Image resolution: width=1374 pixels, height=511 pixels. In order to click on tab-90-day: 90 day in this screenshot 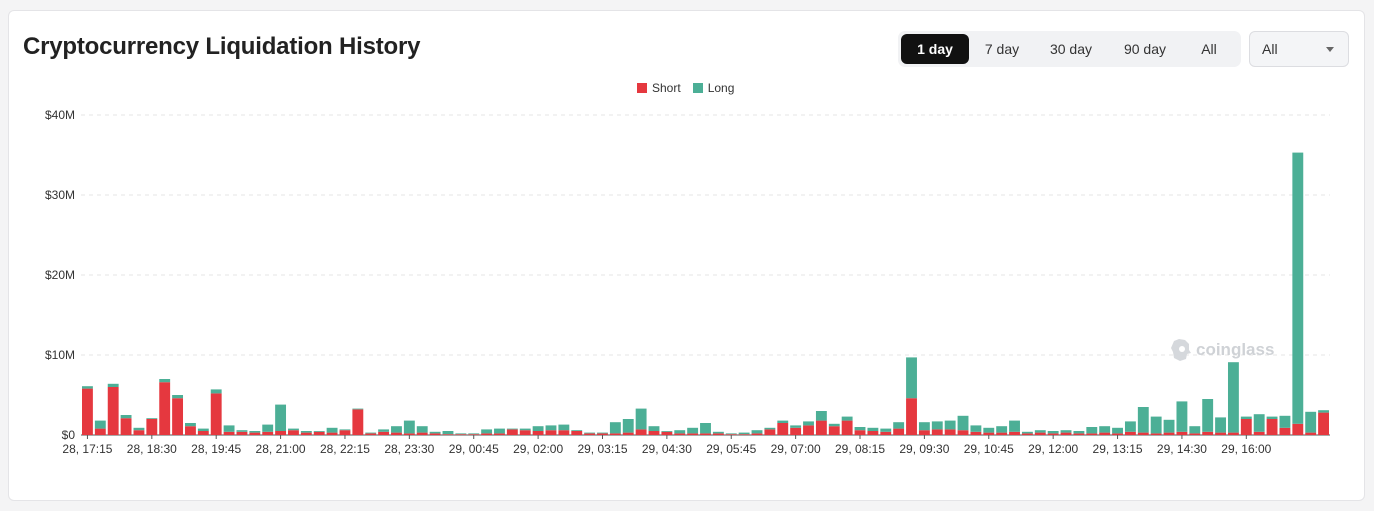, I will do `click(1145, 49)`.